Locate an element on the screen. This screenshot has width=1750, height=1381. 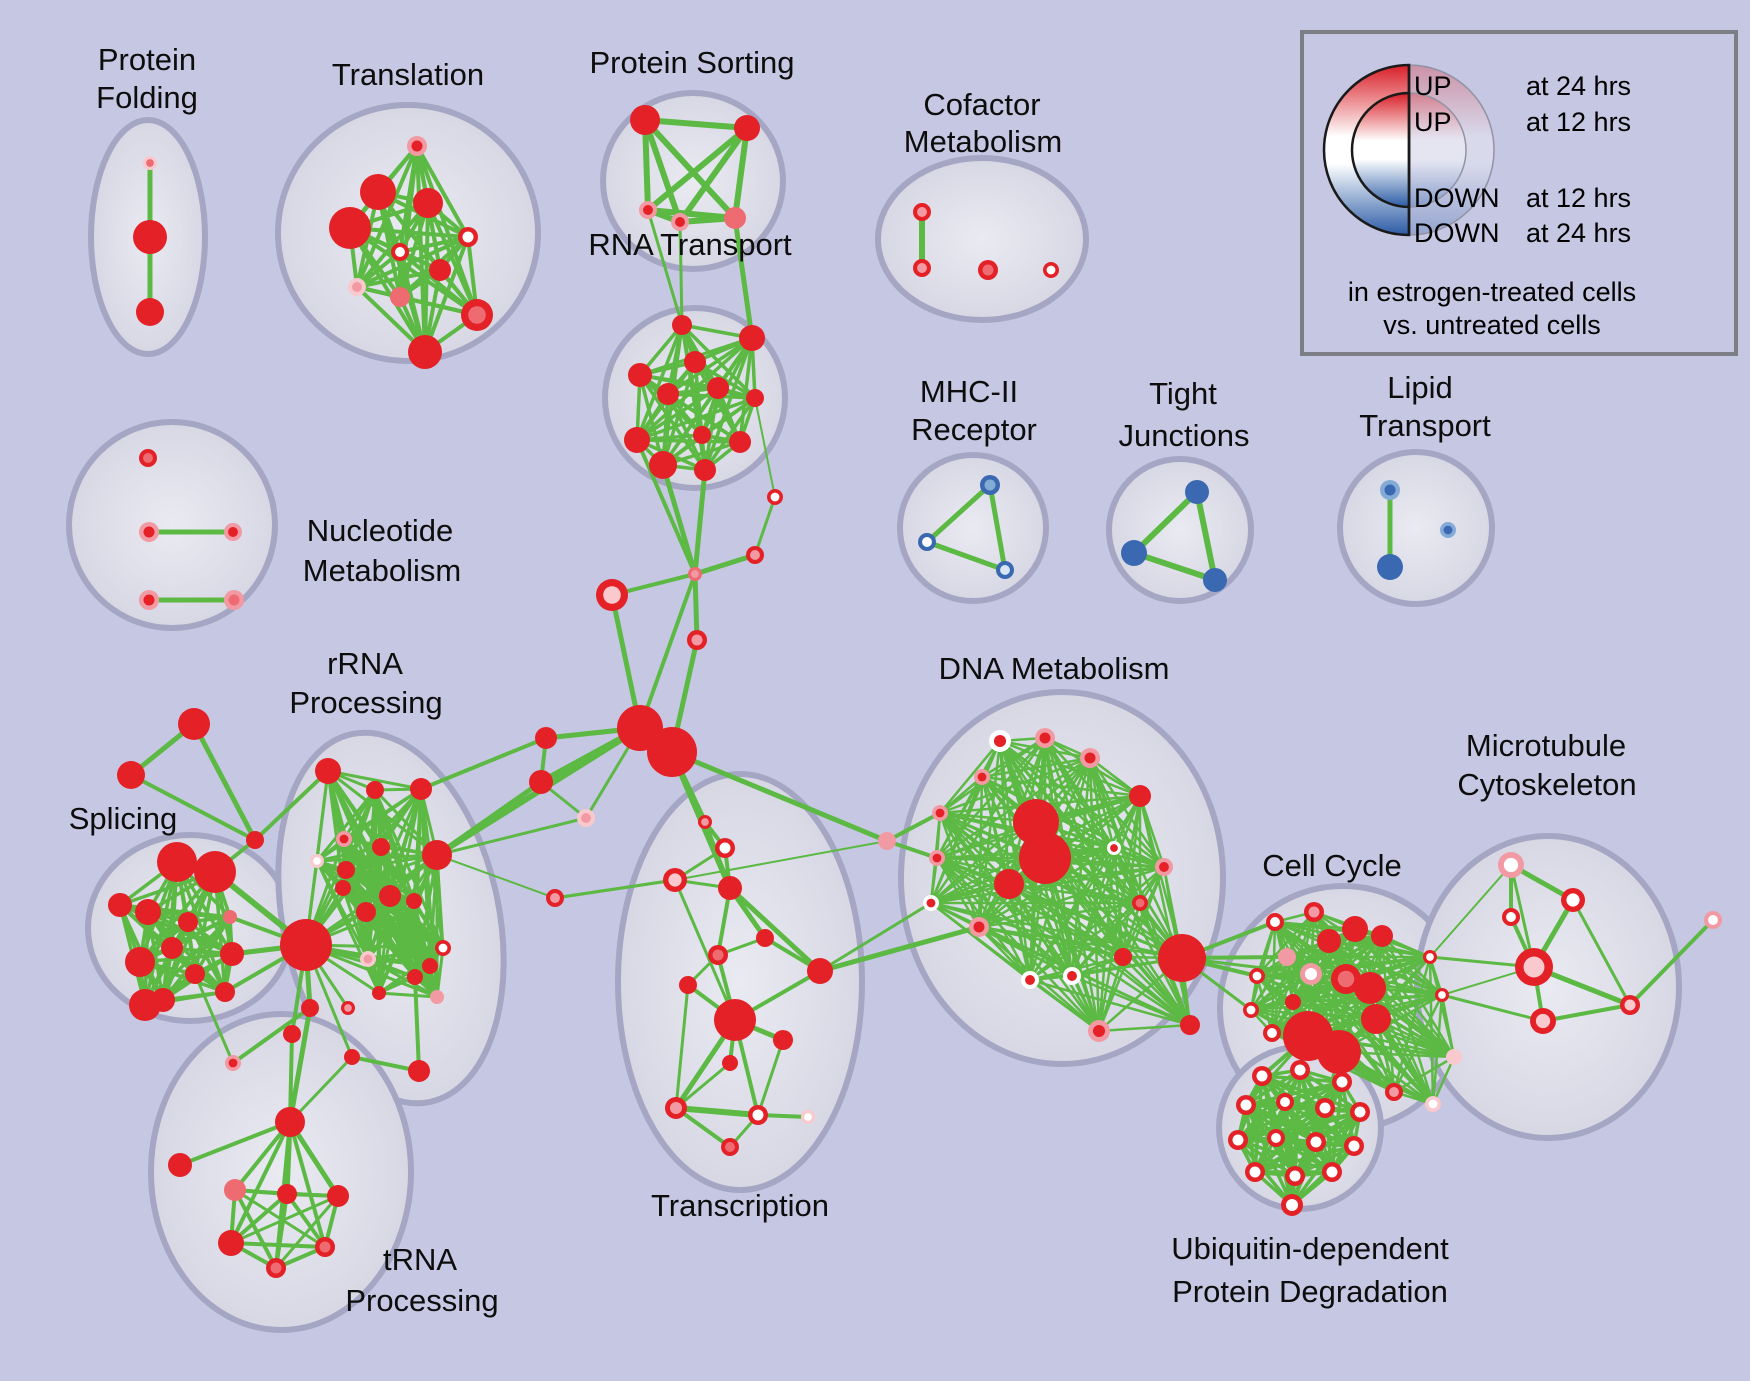
network-edge-ubiquitin-dependent-protein-degradation is located at coordinates (1269, 1155).